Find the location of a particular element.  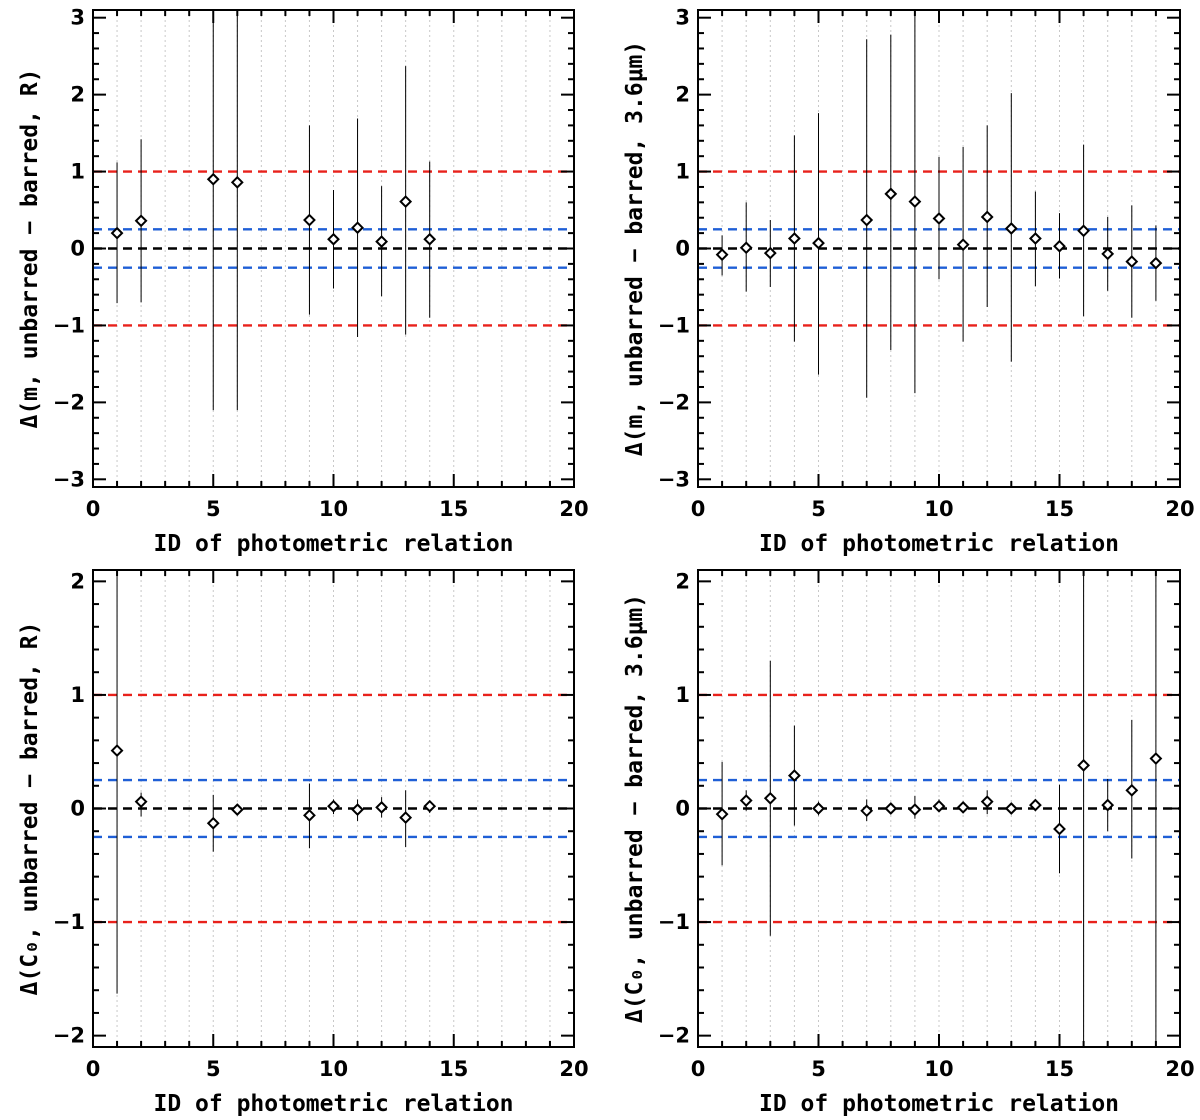

y-axis-title: Δ(C₀, unbarred − barred, 3.6μm) is located at coordinates (635, 808).